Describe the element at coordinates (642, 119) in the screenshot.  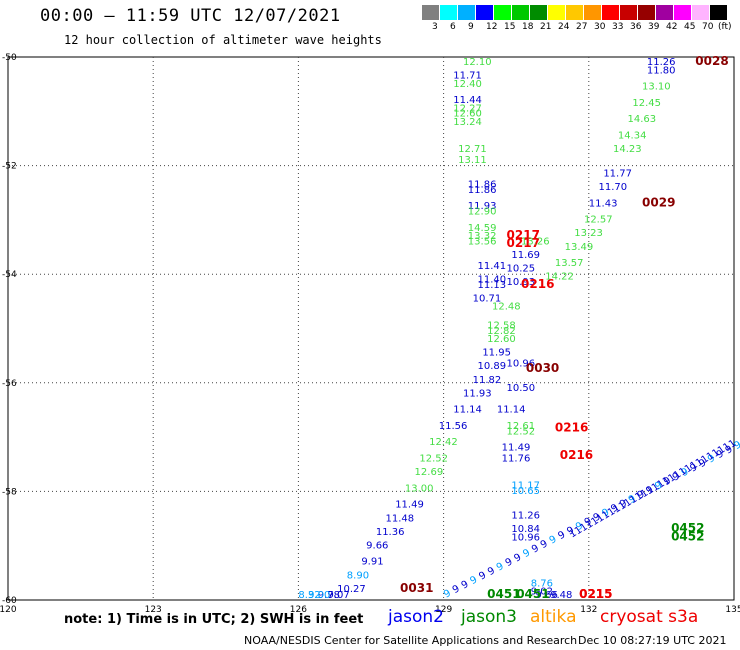
I see `swh-value: 14.63` at that location.